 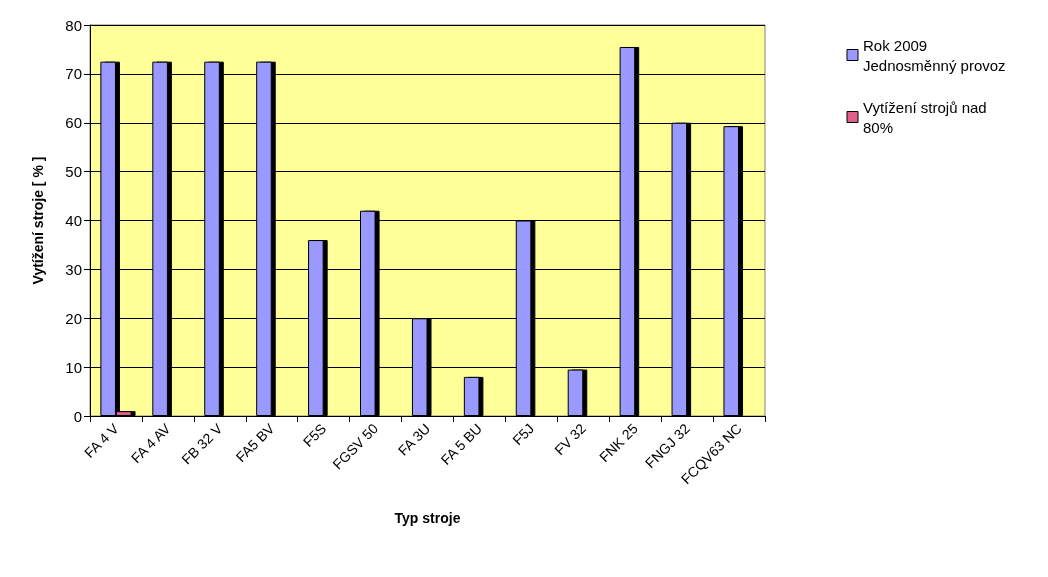 I want to click on x-tick-label: FV 32, so click(x=570, y=439).